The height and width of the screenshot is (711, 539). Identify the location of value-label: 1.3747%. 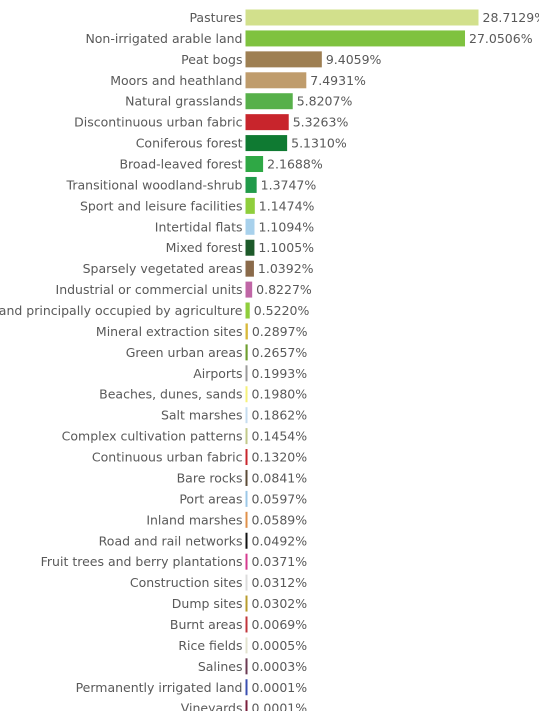
(289, 184).